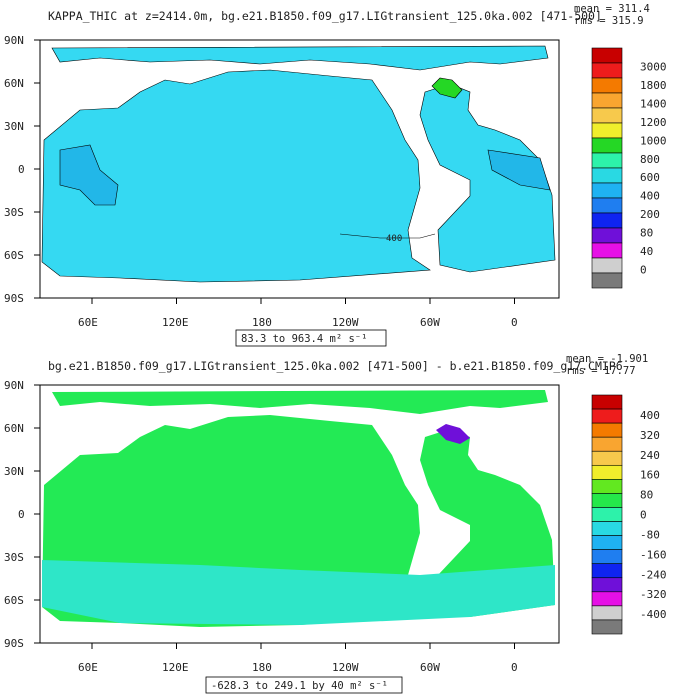  What do you see at coordinates (650, 177) in the screenshot?
I see `colorbar-label: 600` at bounding box center [650, 177].